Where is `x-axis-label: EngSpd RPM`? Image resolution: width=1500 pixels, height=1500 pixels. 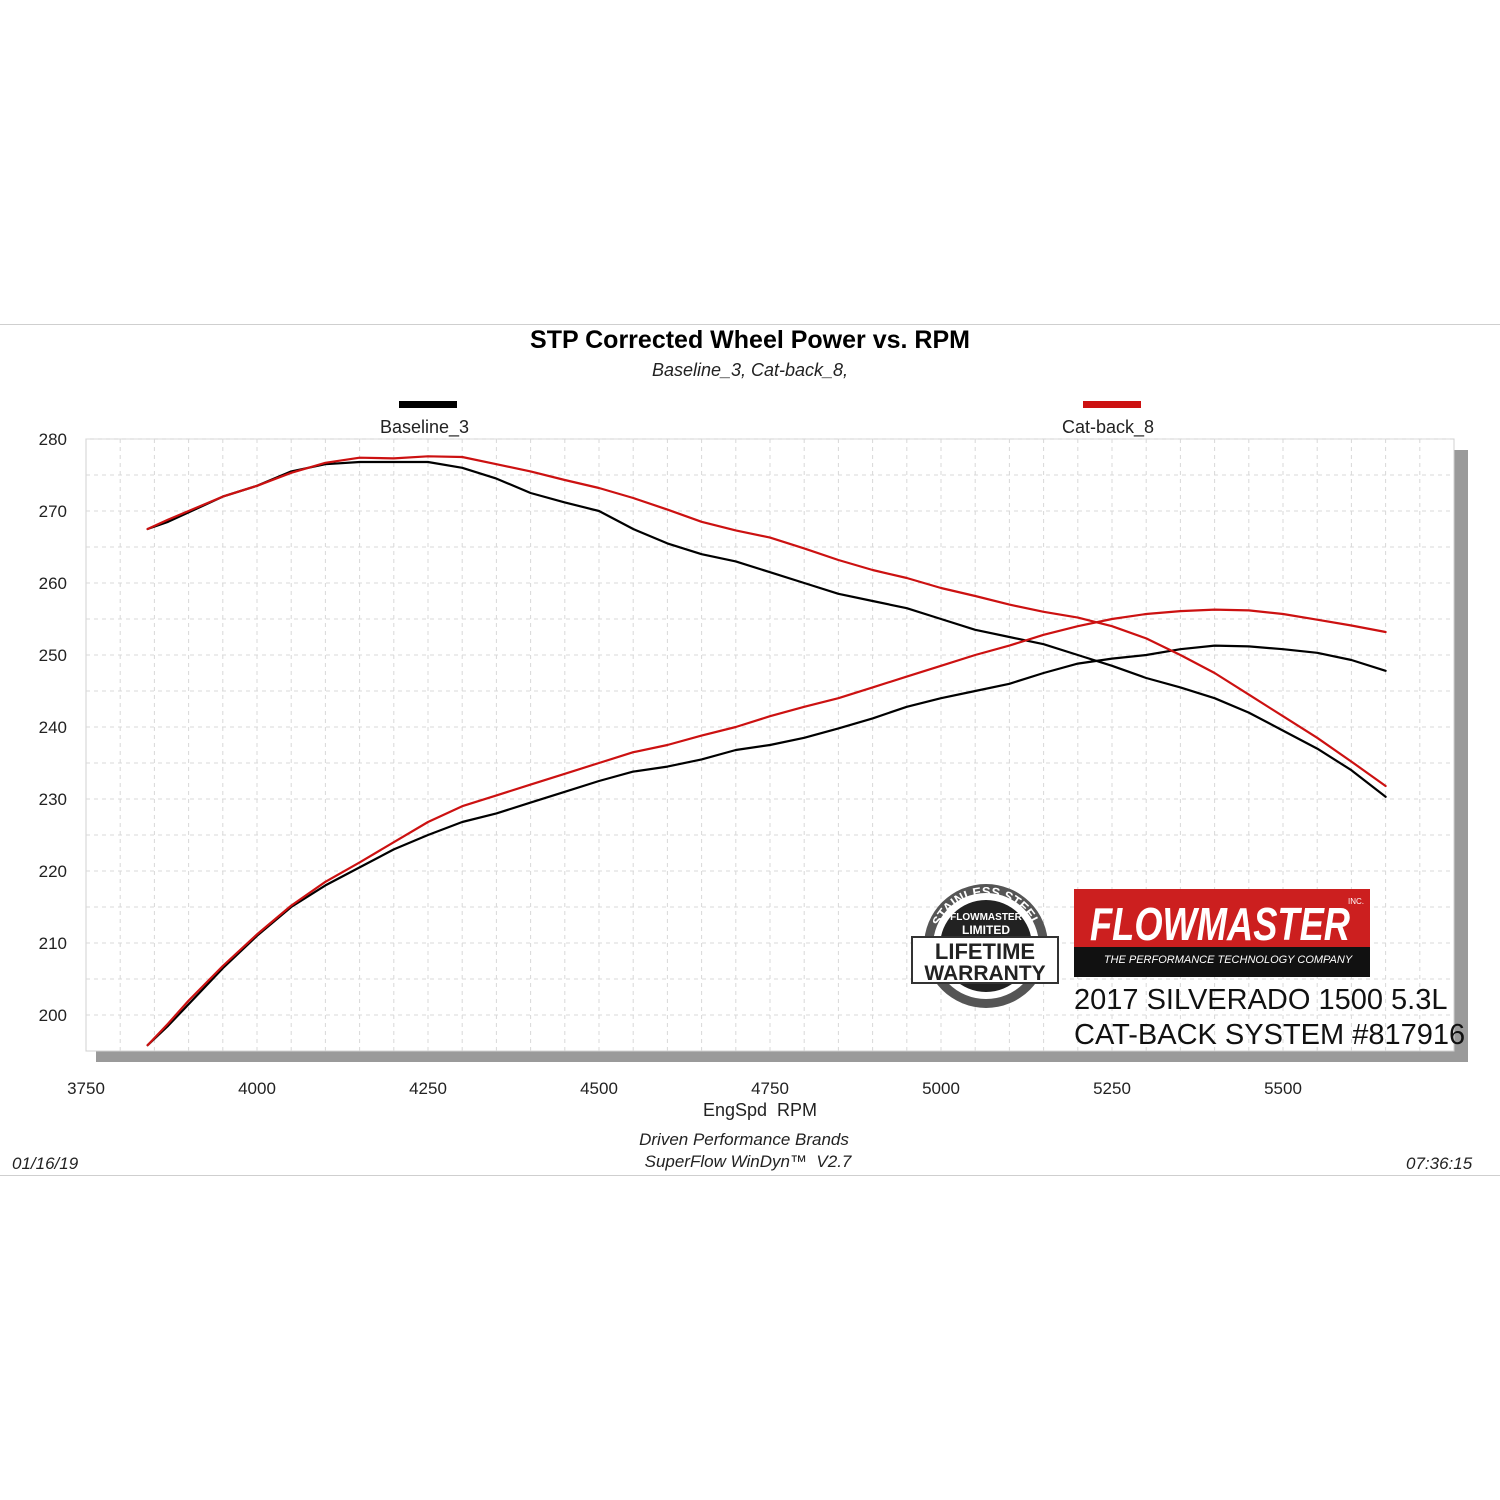
x-axis-label: EngSpd RPM is located at coordinates (760, 1110).